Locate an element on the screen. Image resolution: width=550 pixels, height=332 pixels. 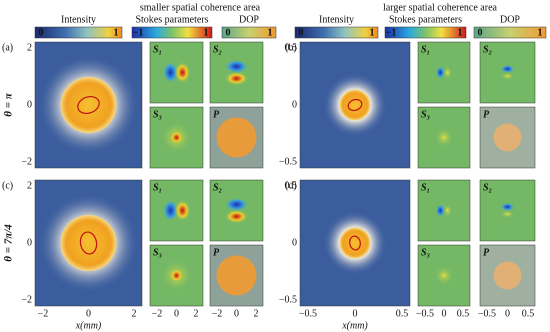
colorbar-label: Intensity is located at coordinates (336, 19).